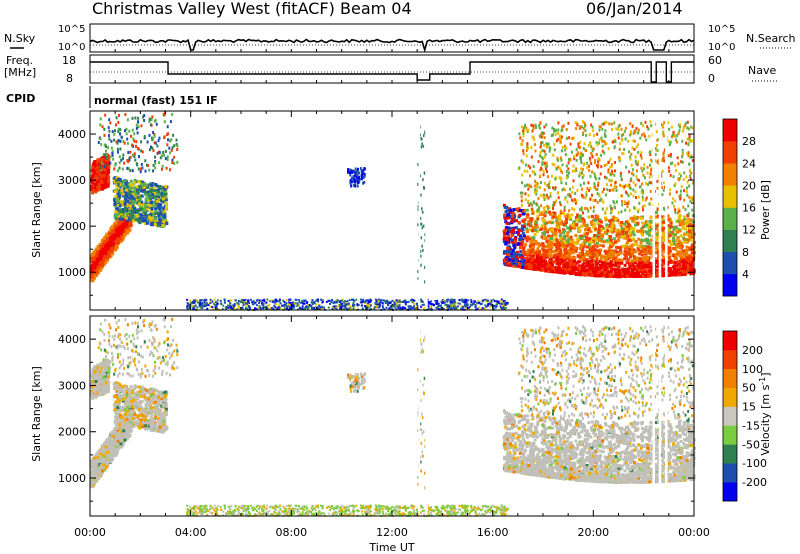 Image resolution: width=800 pixels, height=554 pixels. What do you see at coordinates (376, 9) in the screenshot?
I see `beam-label: Beam 04` at bounding box center [376, 9].